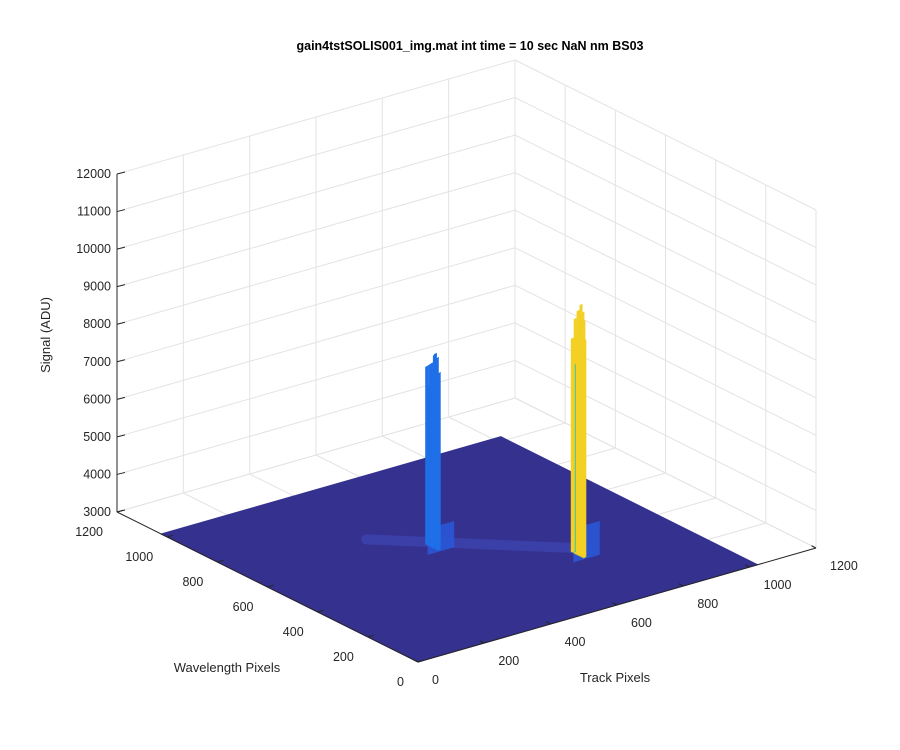 Image resolution: width=900 pixels, height=750 pixels. Describe the element at coordinates (316, 455) in the screenshot. I see `gridline-floor-y` at that location.